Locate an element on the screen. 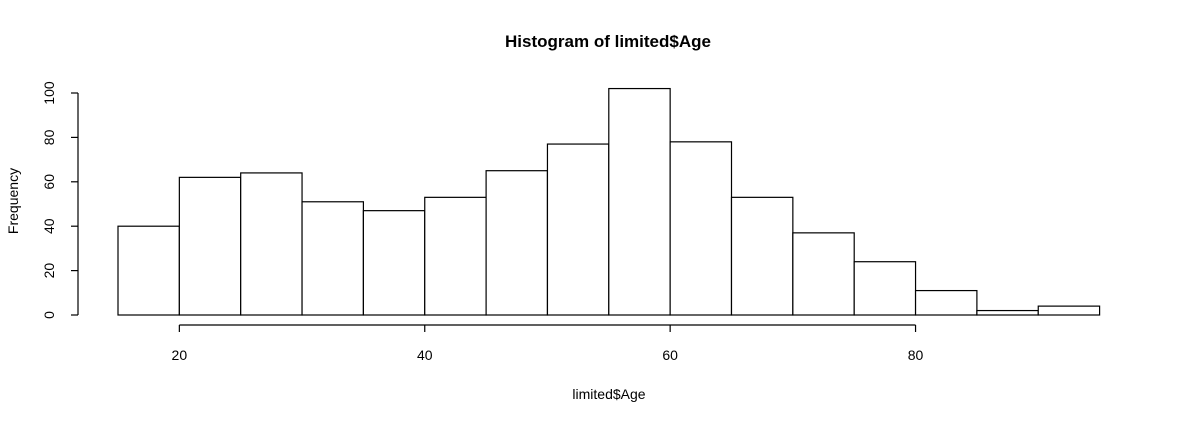 The image size is (1180, 423). y-tick-label: 0 is located at coordinates (49, 315).